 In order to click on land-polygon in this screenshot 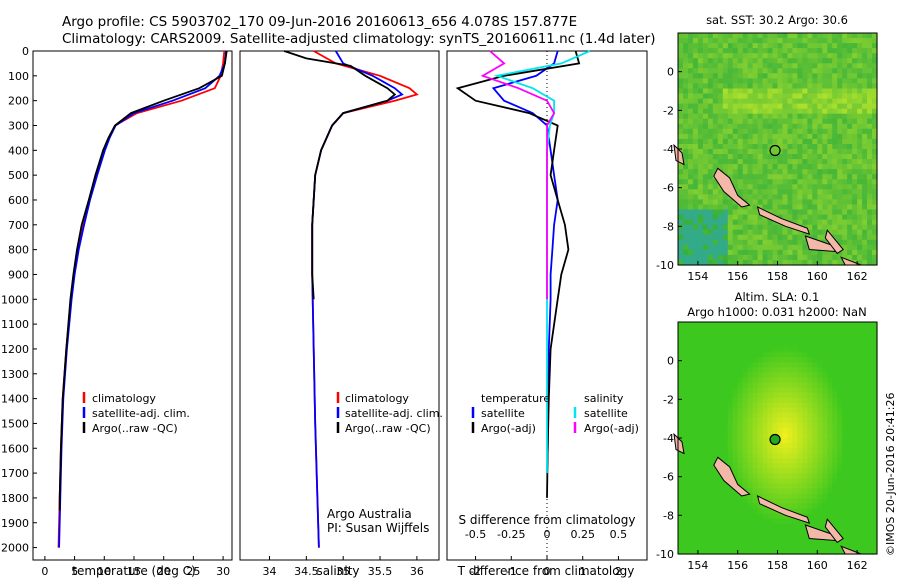, I will do `click(679, 154)`.